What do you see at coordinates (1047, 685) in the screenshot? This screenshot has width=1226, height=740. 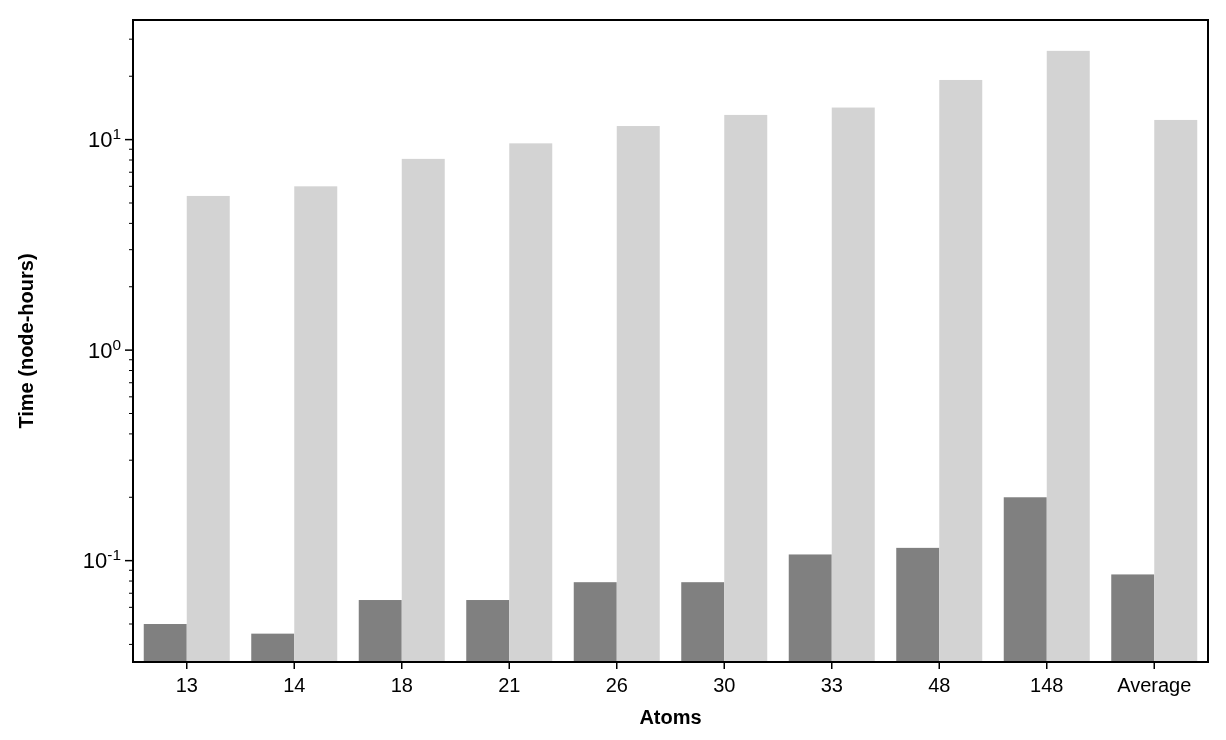 I see `x-tick-label: 148` at bounding box center [1047, 685].